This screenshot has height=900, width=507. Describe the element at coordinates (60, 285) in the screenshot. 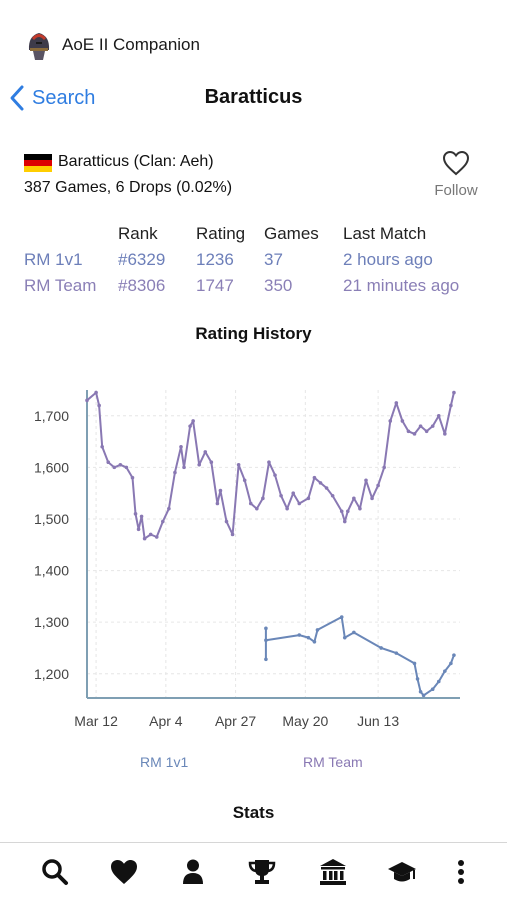

I see `row-team-mode: RM Team` at that location.